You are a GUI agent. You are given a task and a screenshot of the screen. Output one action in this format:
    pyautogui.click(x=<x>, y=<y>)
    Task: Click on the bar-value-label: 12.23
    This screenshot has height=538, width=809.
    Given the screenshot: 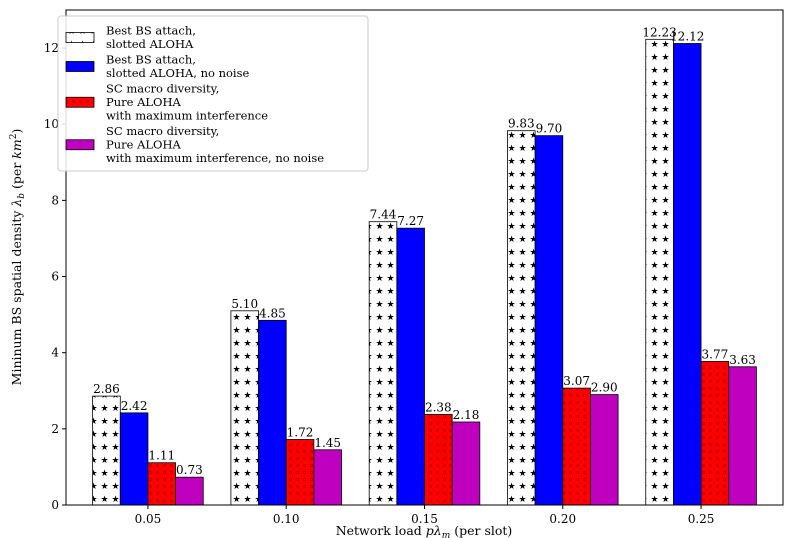 What is the action you would take?
    pyautogui.click(x=659, y=32)
    